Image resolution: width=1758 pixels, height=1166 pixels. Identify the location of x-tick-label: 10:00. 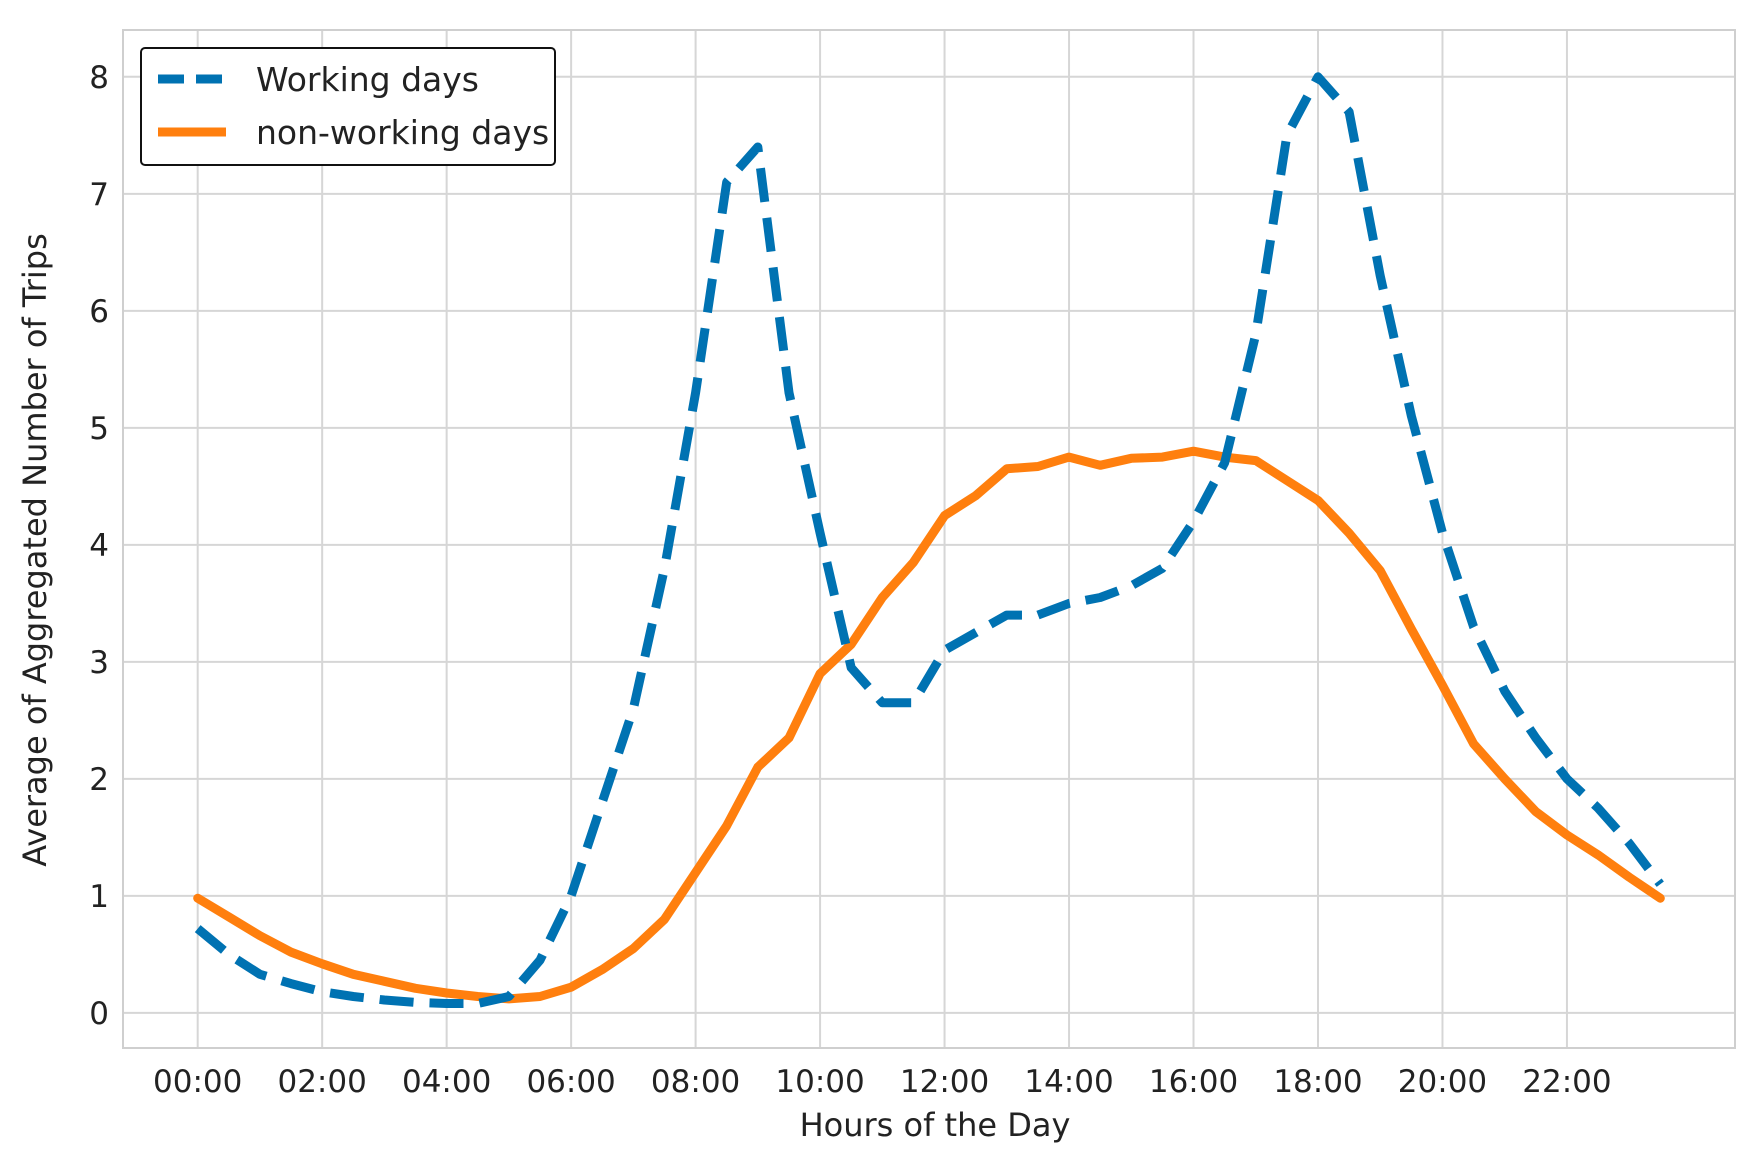
(819, 1082).